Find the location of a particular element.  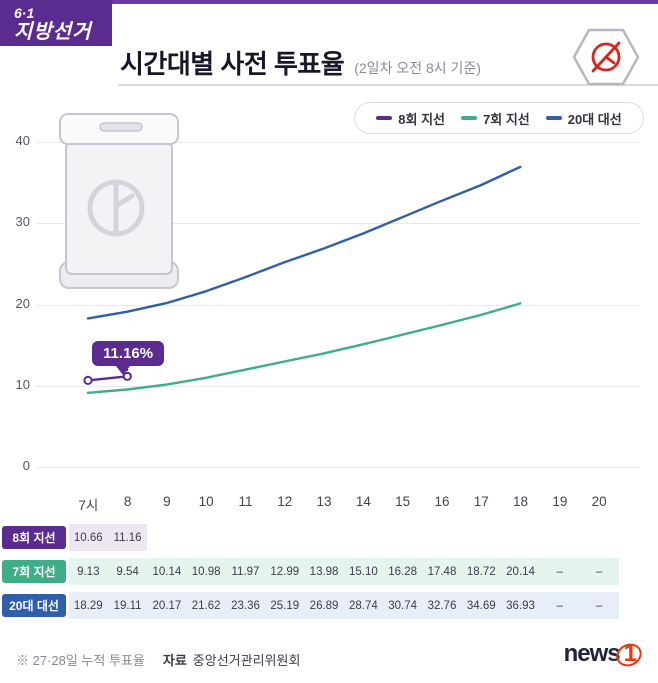

table-cell: 18.29 is located at coordinates (88, 605).